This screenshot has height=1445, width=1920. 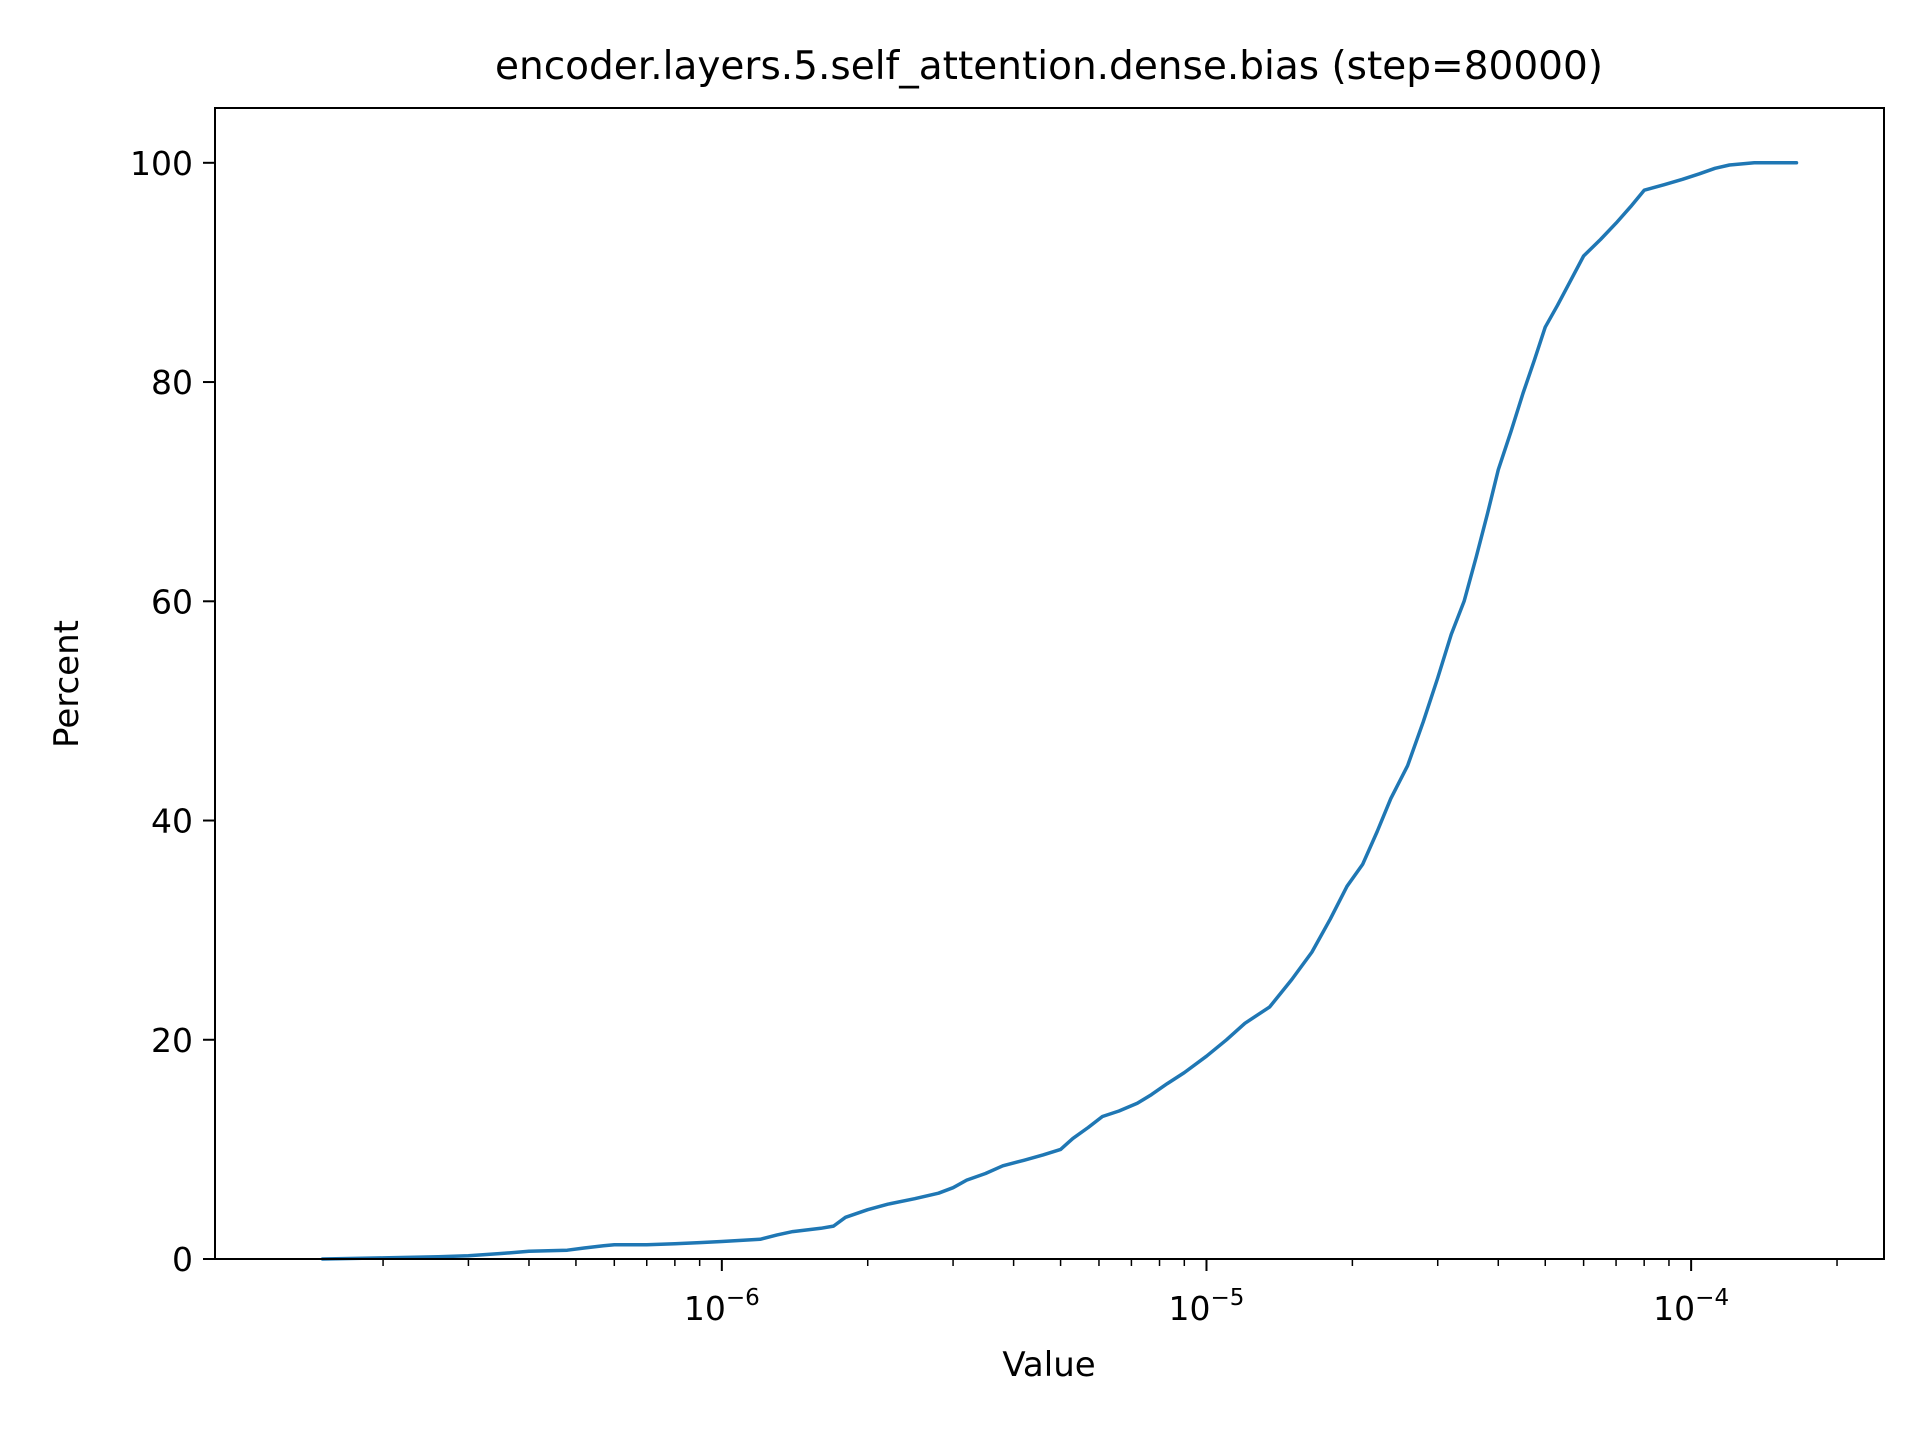 What do you see at coordinates (722, 1306) in the screenshot?
I see `x-tick-label: 10⁻⁶` at bounding box center [722, 1306].